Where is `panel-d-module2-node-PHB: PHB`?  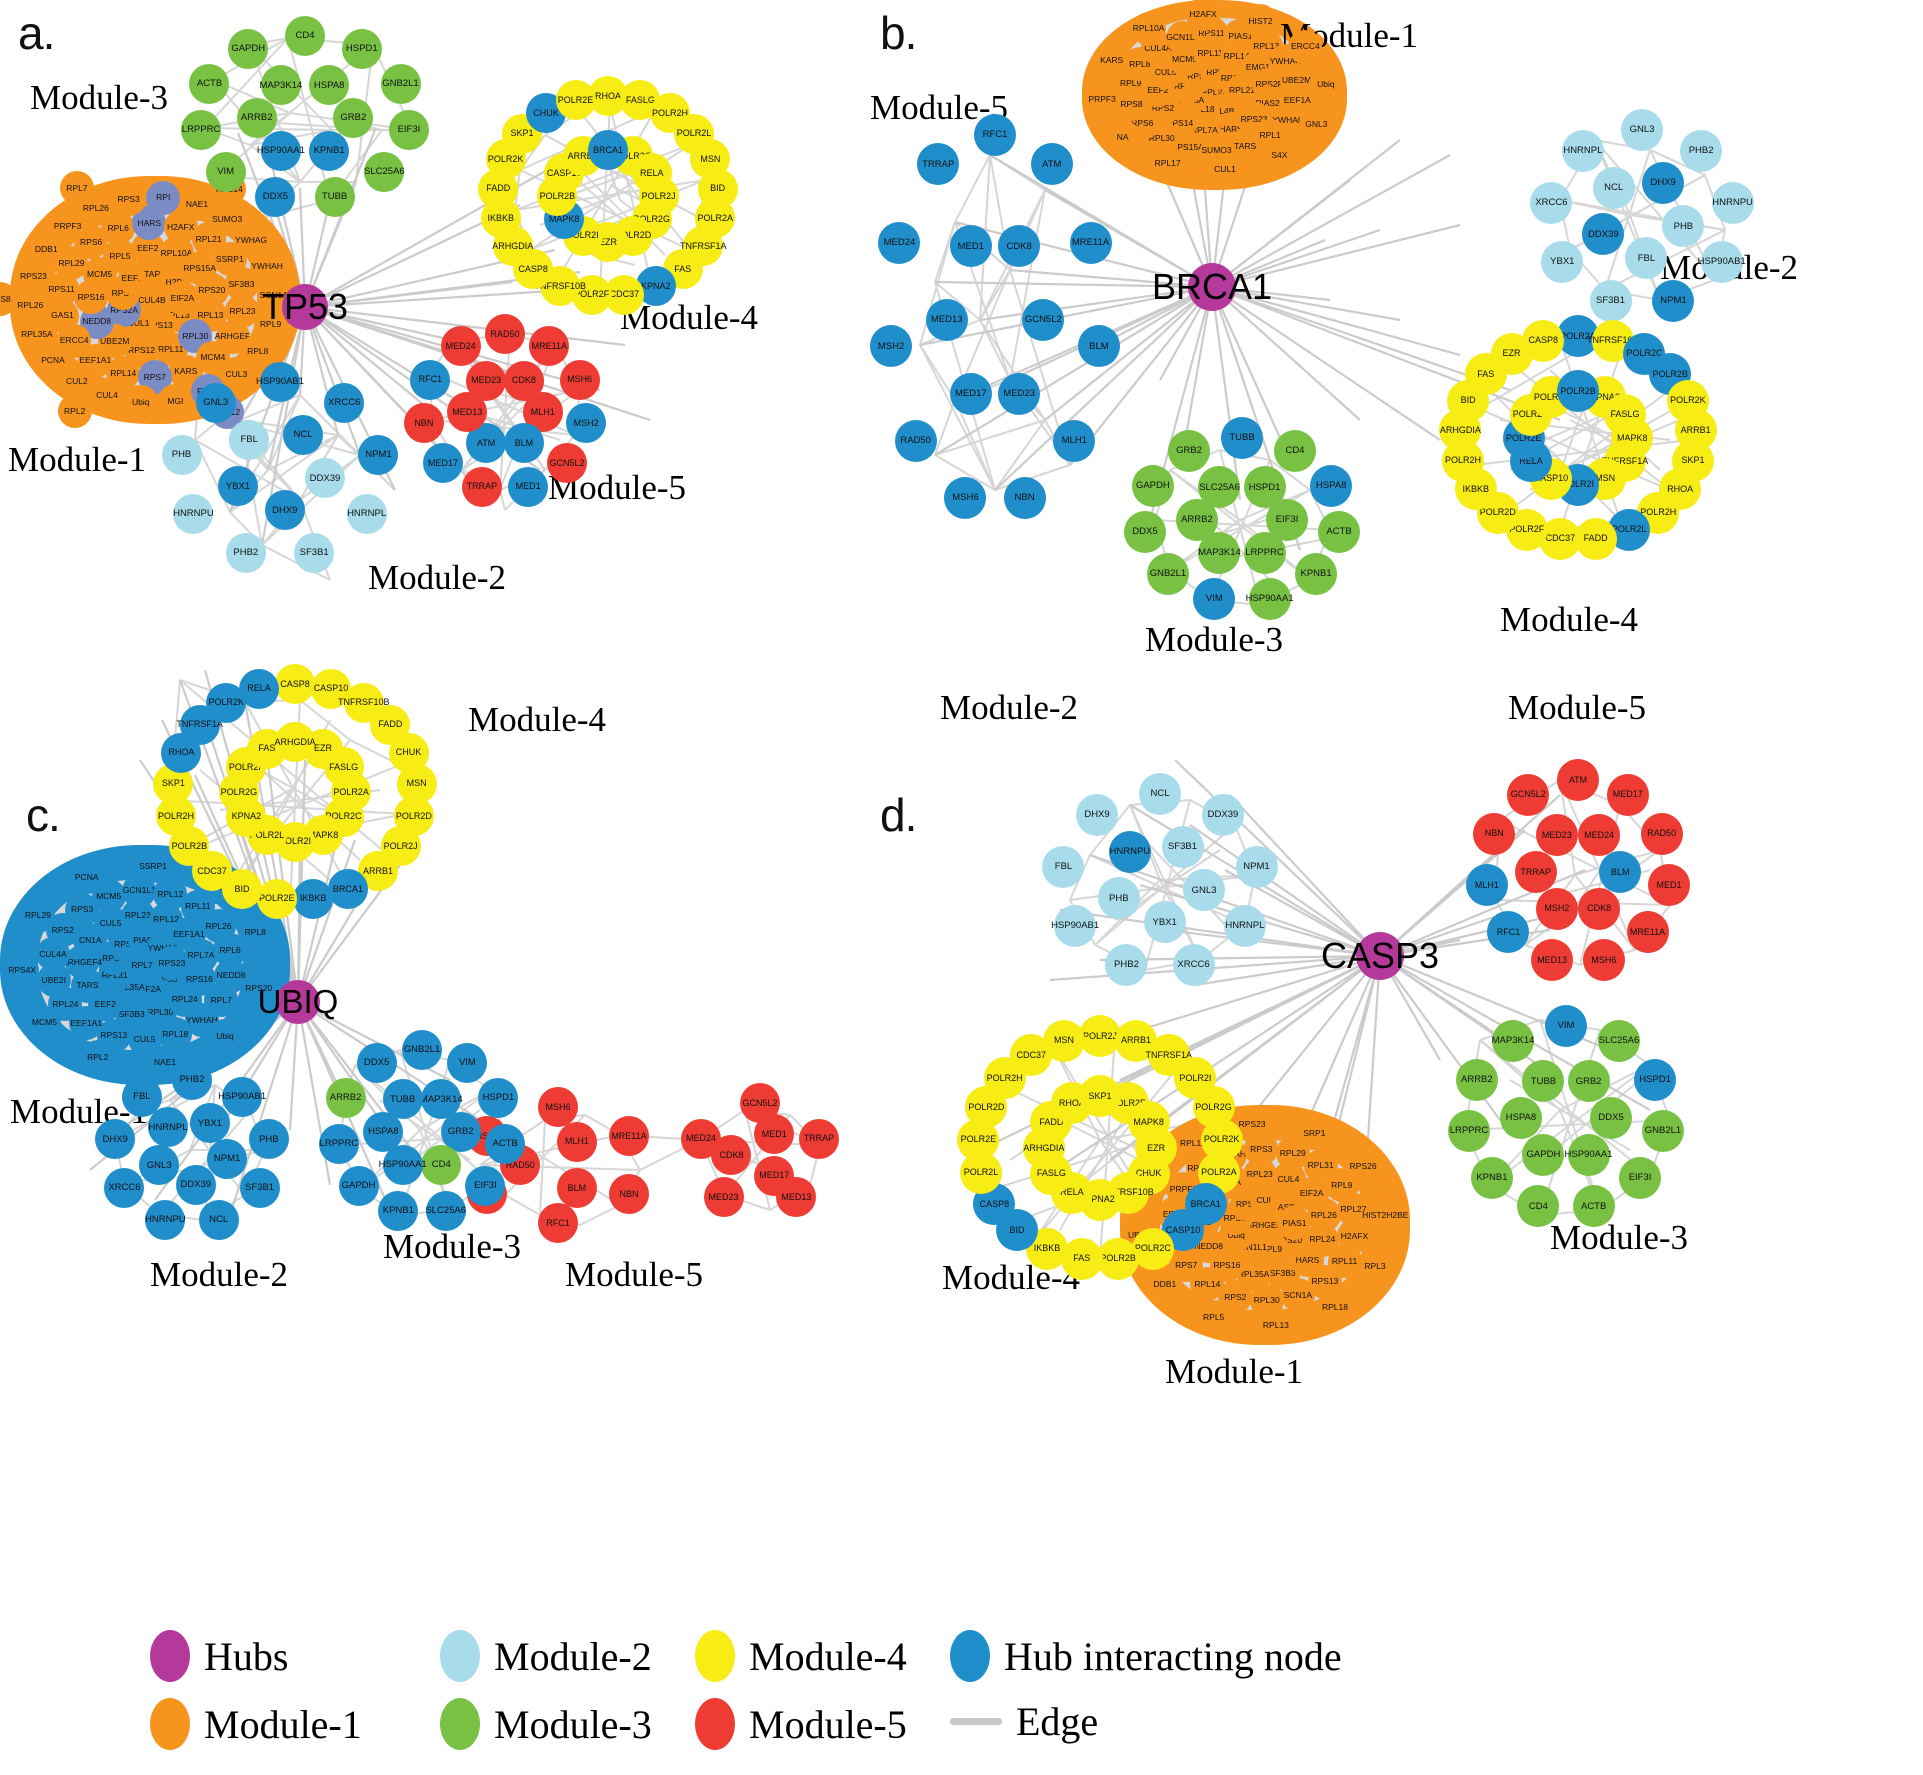
panel-d-module2-node-PHB: PHB is located at coordinates (1118, 898).